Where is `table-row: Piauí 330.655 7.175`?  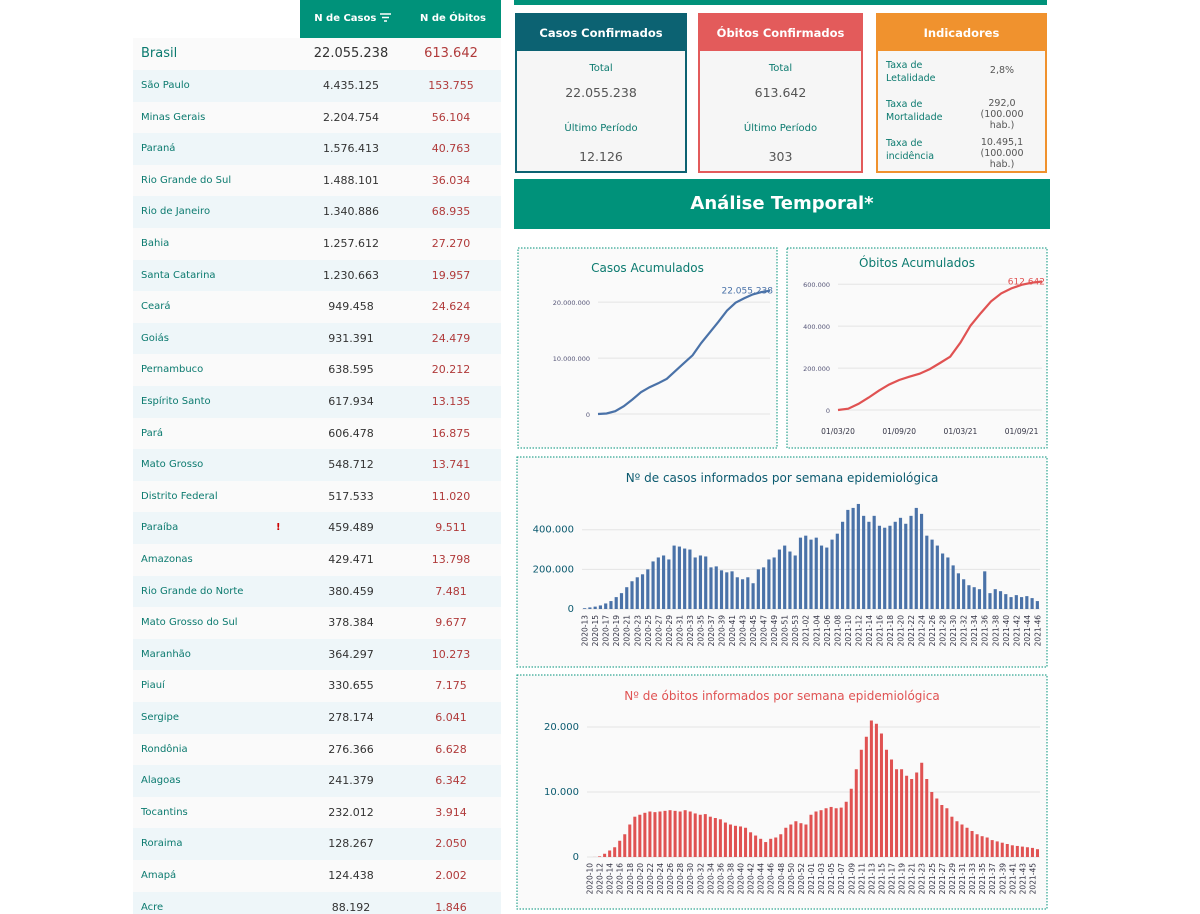 table-row: Piauí 330.655 7.175 is located at coordinates (317, 686).